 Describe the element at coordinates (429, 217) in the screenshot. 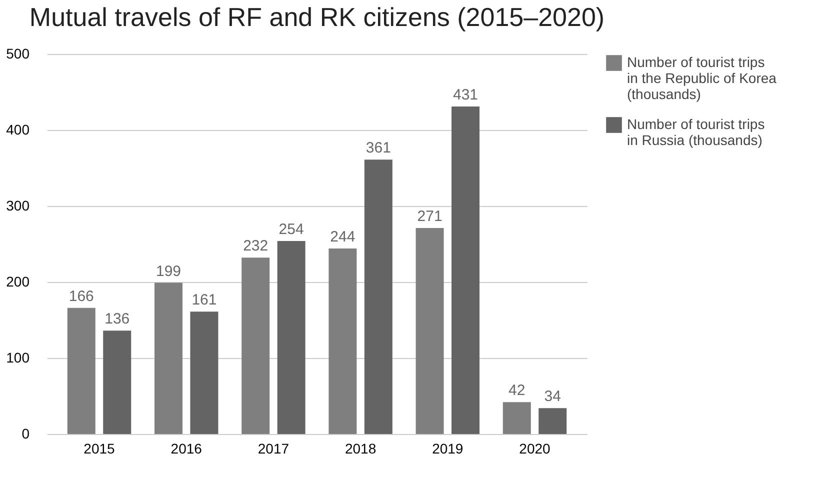

I see `data-label: 271` at that location.